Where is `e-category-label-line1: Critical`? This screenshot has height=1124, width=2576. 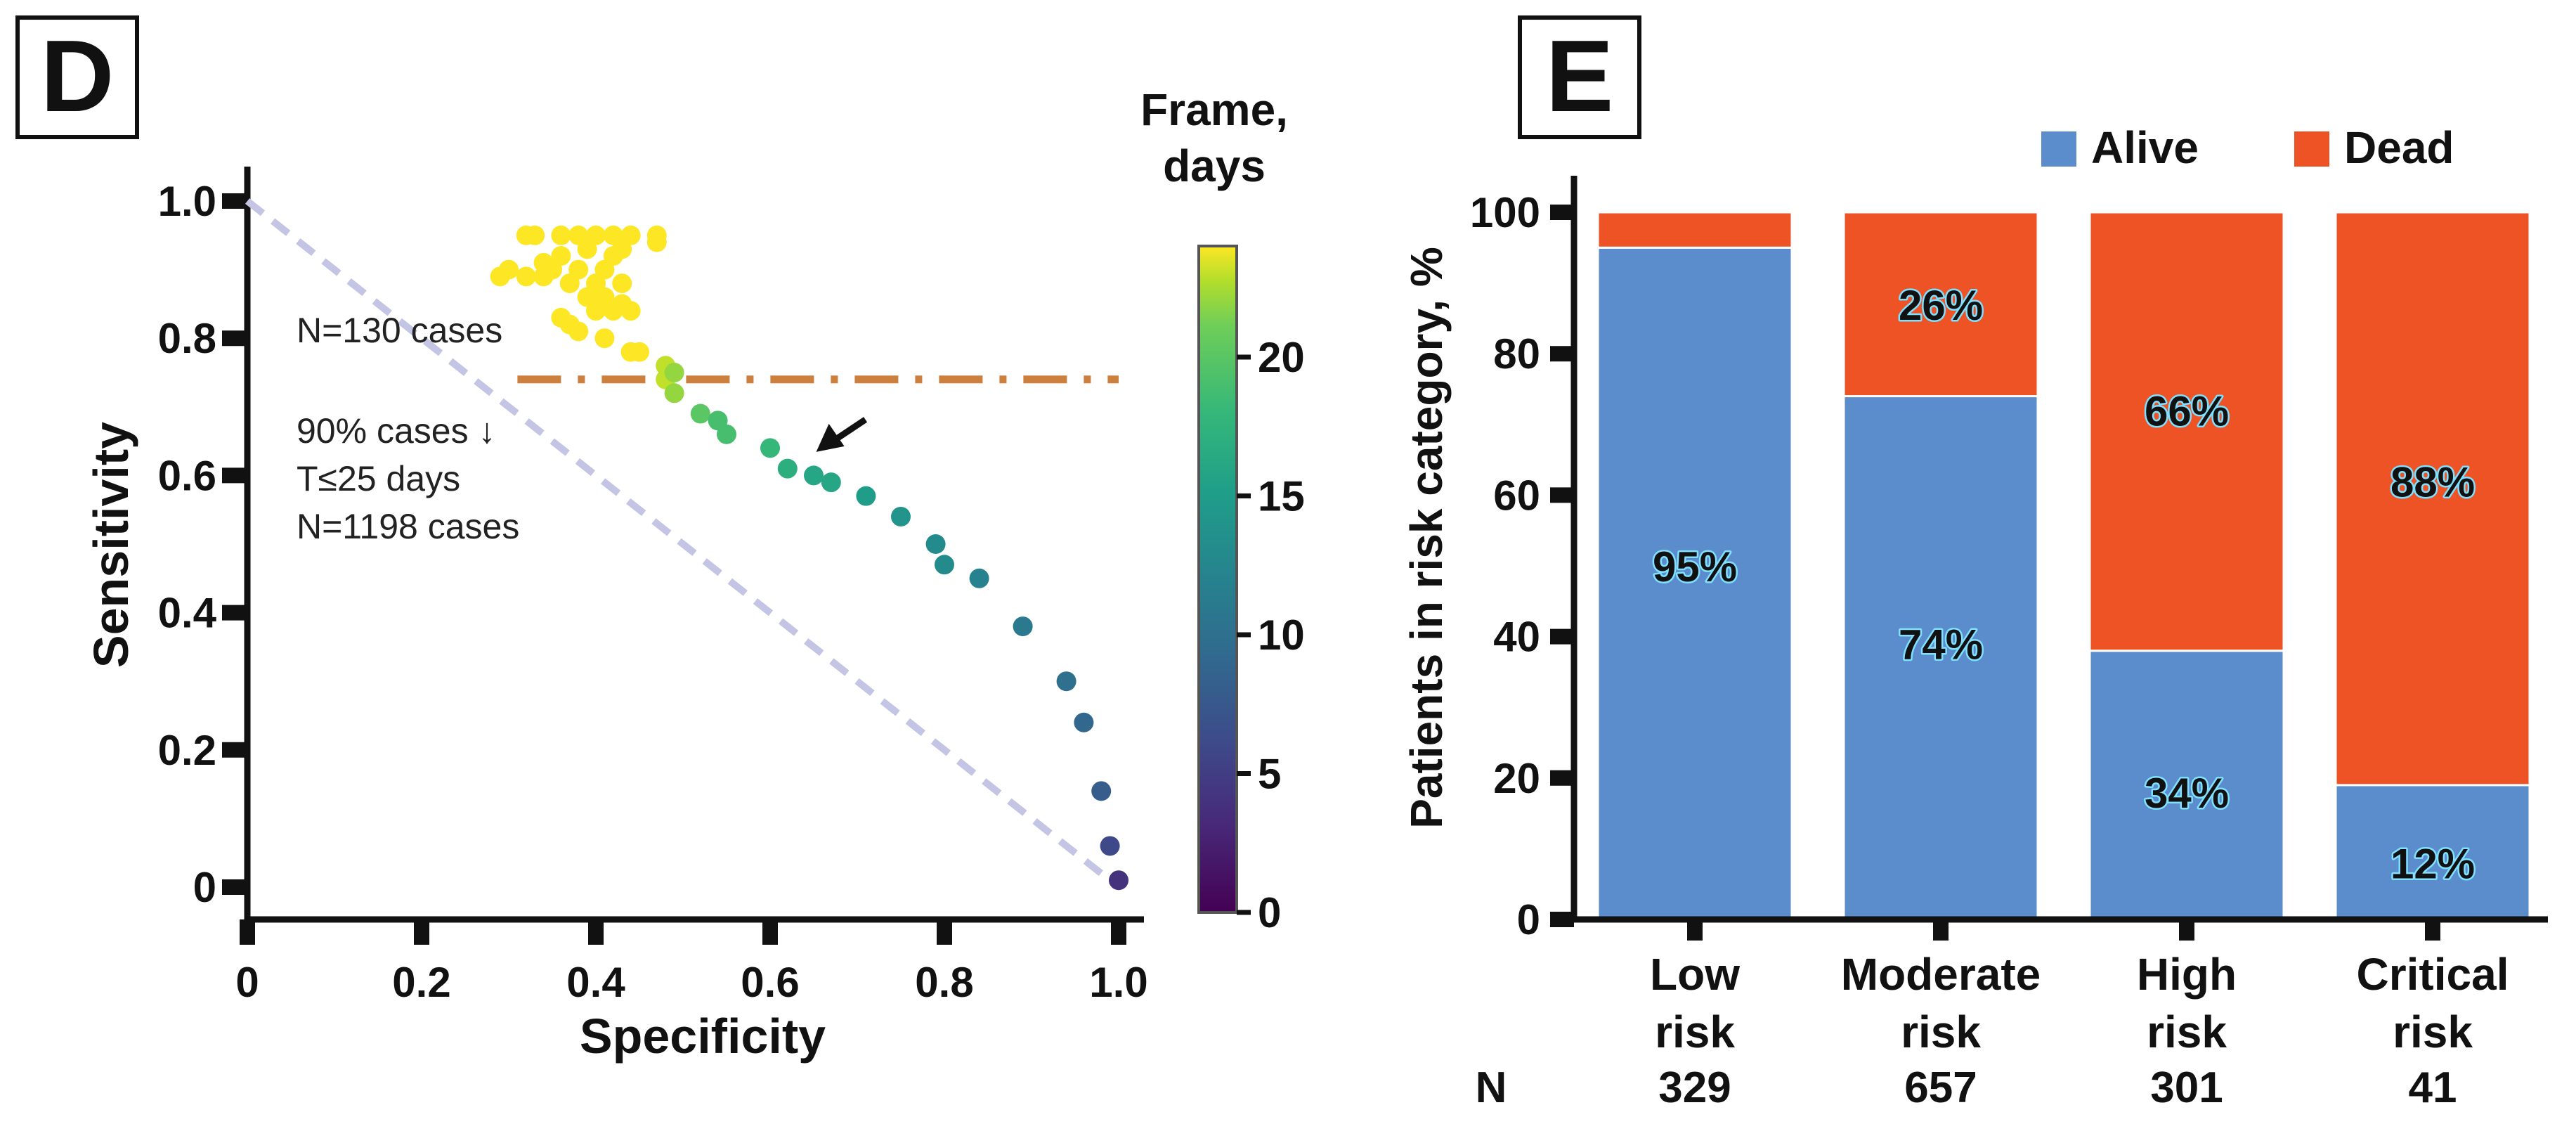 e-category-label-line1: Critical is located at coordinates (2433, 975).